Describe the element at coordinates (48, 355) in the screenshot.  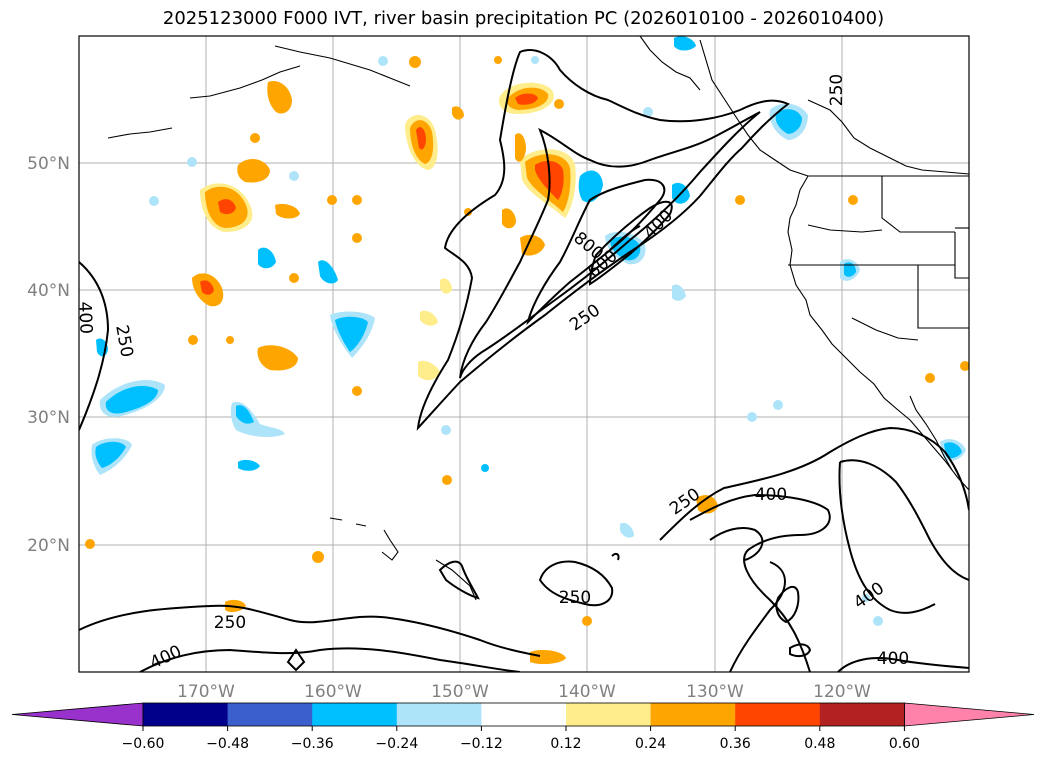
I see `latitude-labels: 50°N 40°N 30°N 20°N` at that location.